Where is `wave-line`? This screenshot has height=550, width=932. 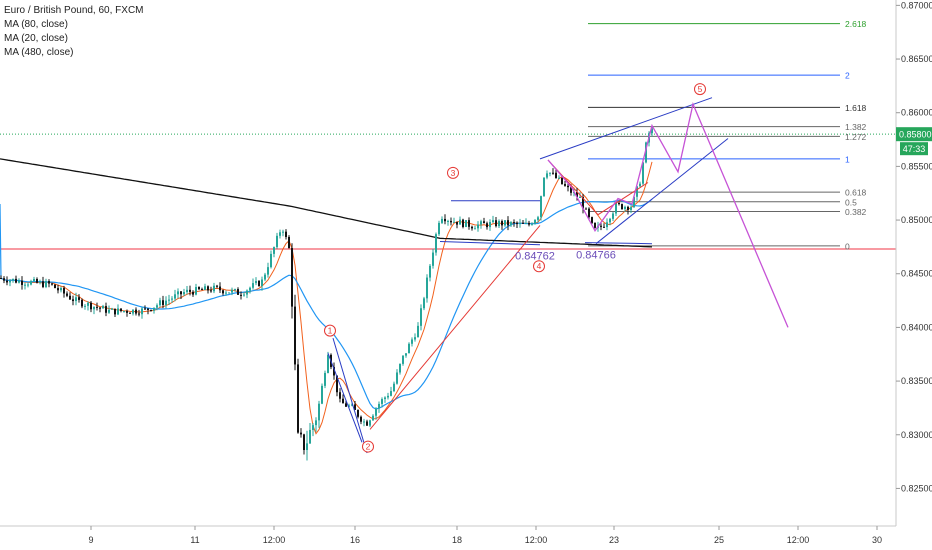
wave-line is located at coordinates (598, 187).